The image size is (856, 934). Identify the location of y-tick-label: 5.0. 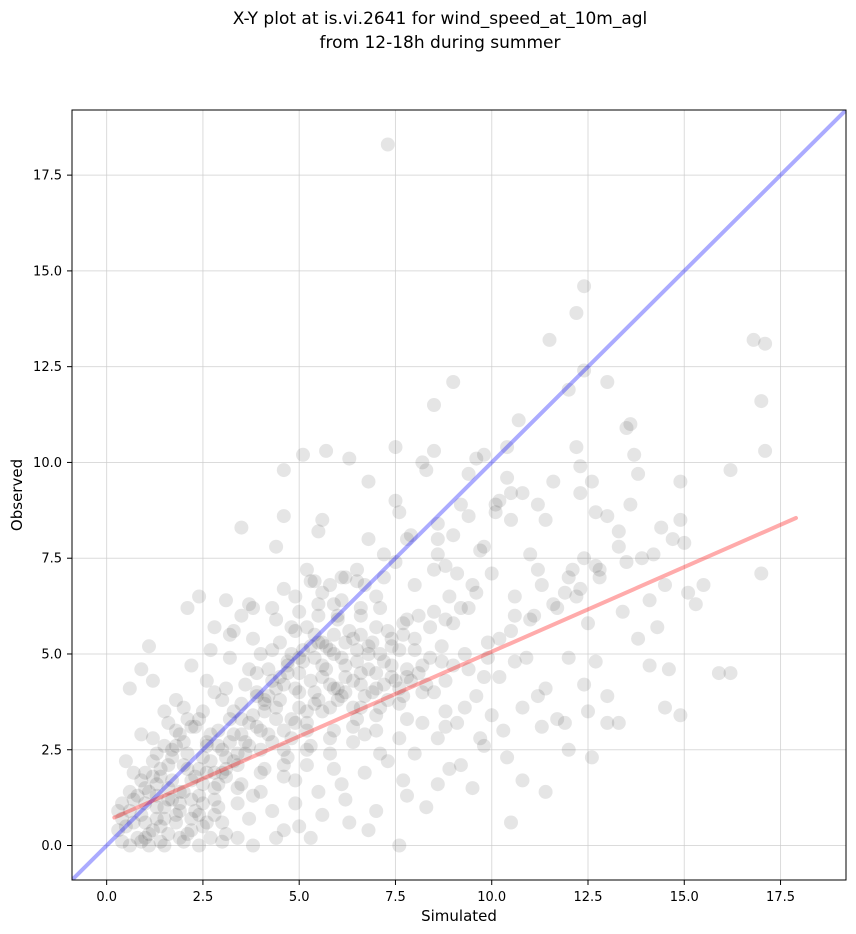
(51, 654).